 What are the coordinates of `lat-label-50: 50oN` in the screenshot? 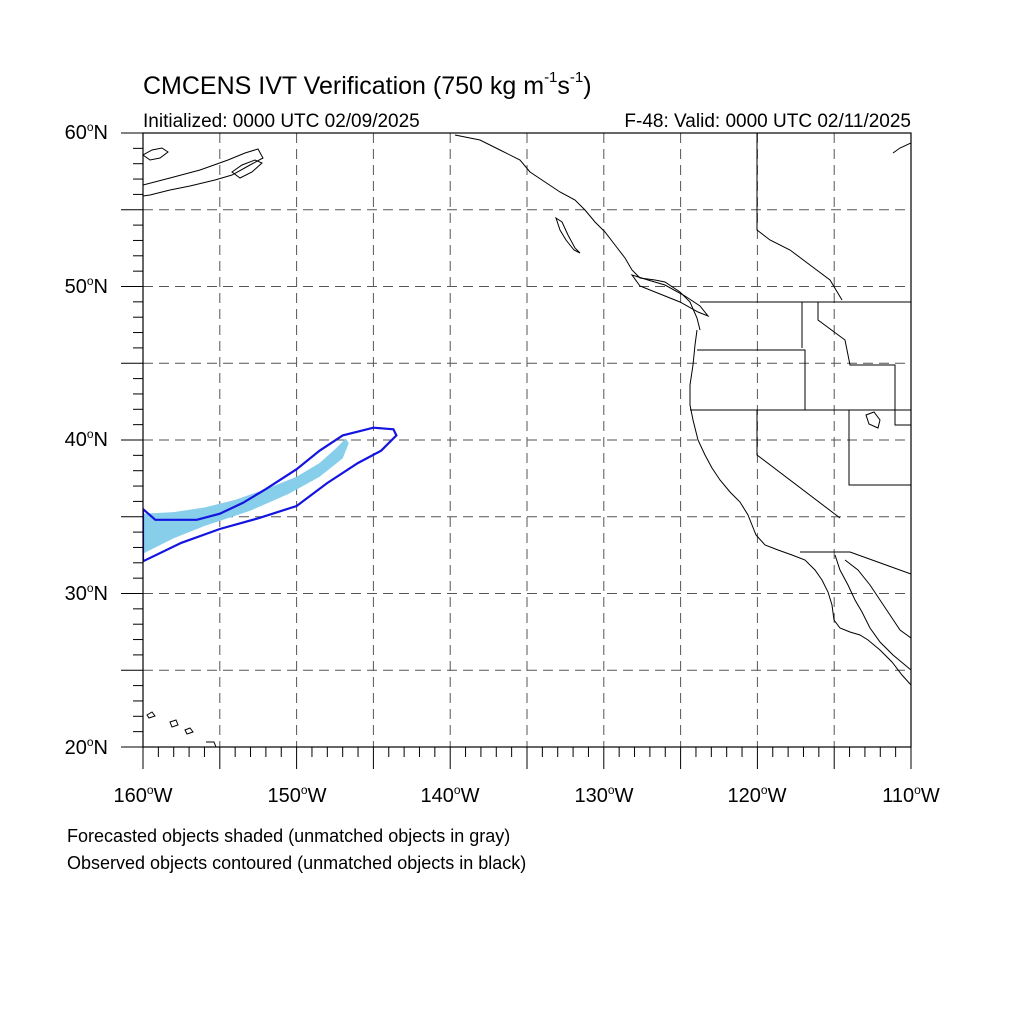 It's located at (86, 286).